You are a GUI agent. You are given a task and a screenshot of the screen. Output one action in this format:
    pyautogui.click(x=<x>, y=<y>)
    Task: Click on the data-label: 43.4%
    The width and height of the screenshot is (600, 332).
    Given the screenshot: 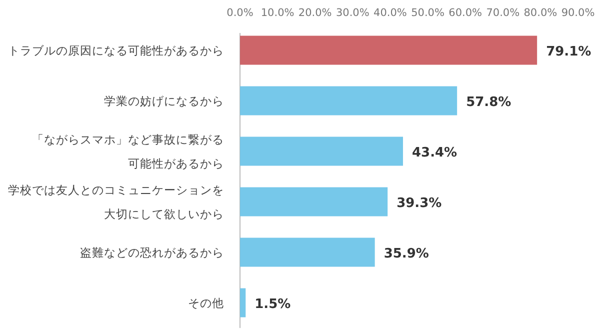 What is the action you would take?
    pyautogui.click(x=435, y=152)
    